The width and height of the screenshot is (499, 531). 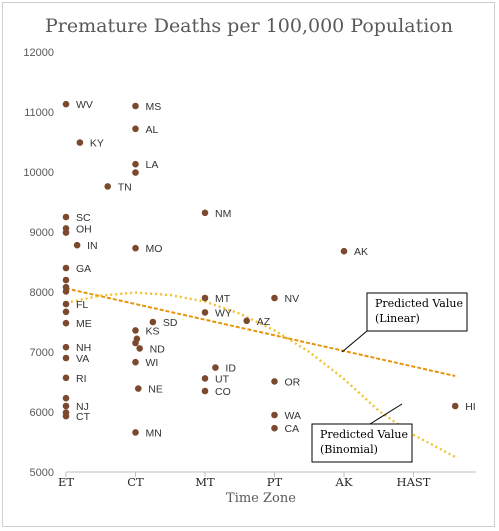 What do you see at coordinates (38, 53) in the screenshot?
I see `y-tick-label: 12000` at bounding box center [38, 53].